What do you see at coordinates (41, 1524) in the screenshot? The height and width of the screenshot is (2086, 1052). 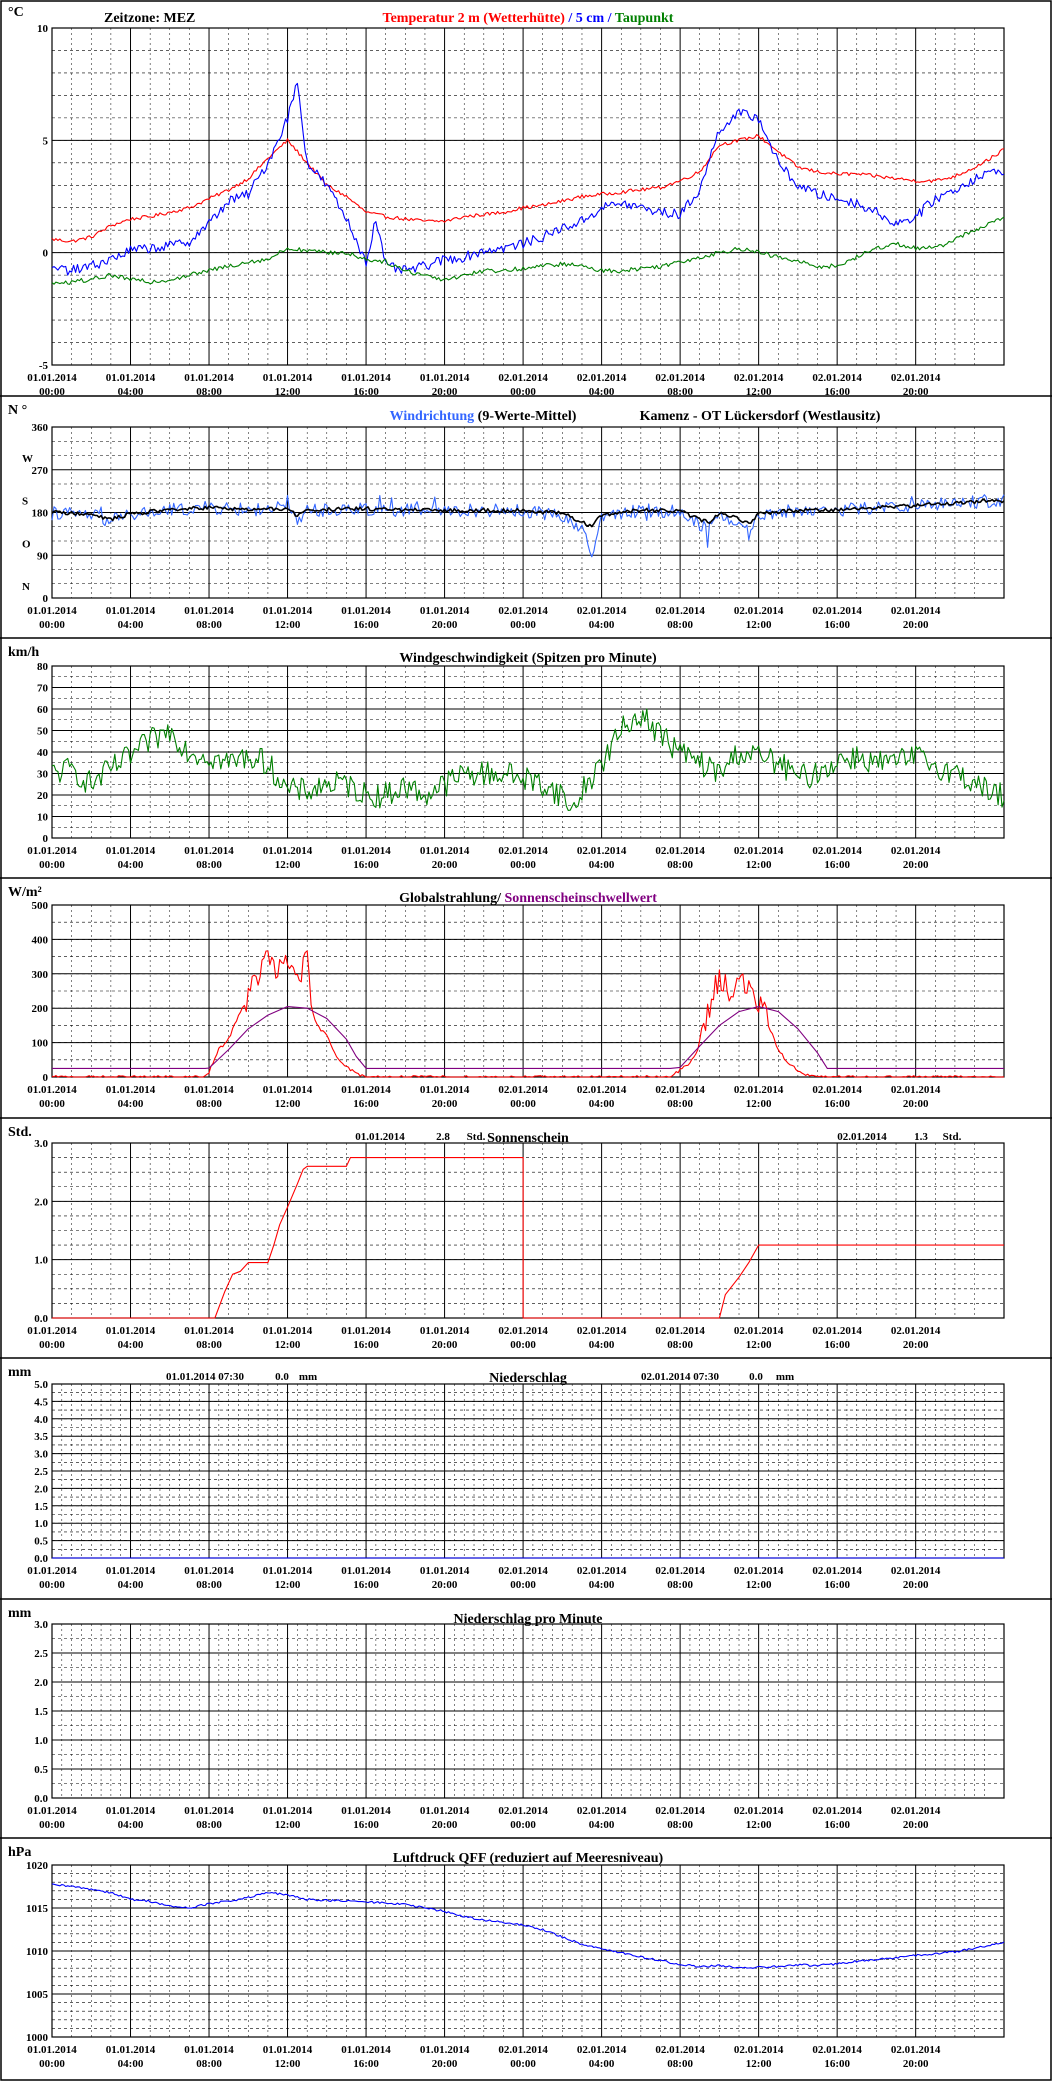 I see `y-tick-label: 1.0` at bounding box center [41, 1524].